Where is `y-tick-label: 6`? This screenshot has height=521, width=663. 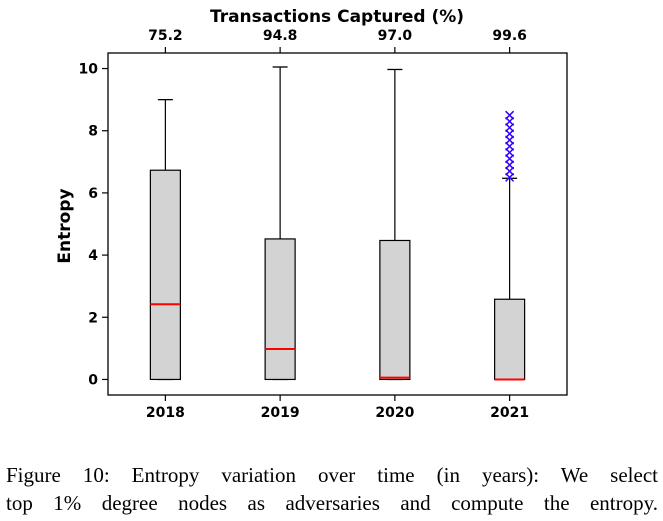
y-tick-label: 6 is located at coordinates (93, 194).